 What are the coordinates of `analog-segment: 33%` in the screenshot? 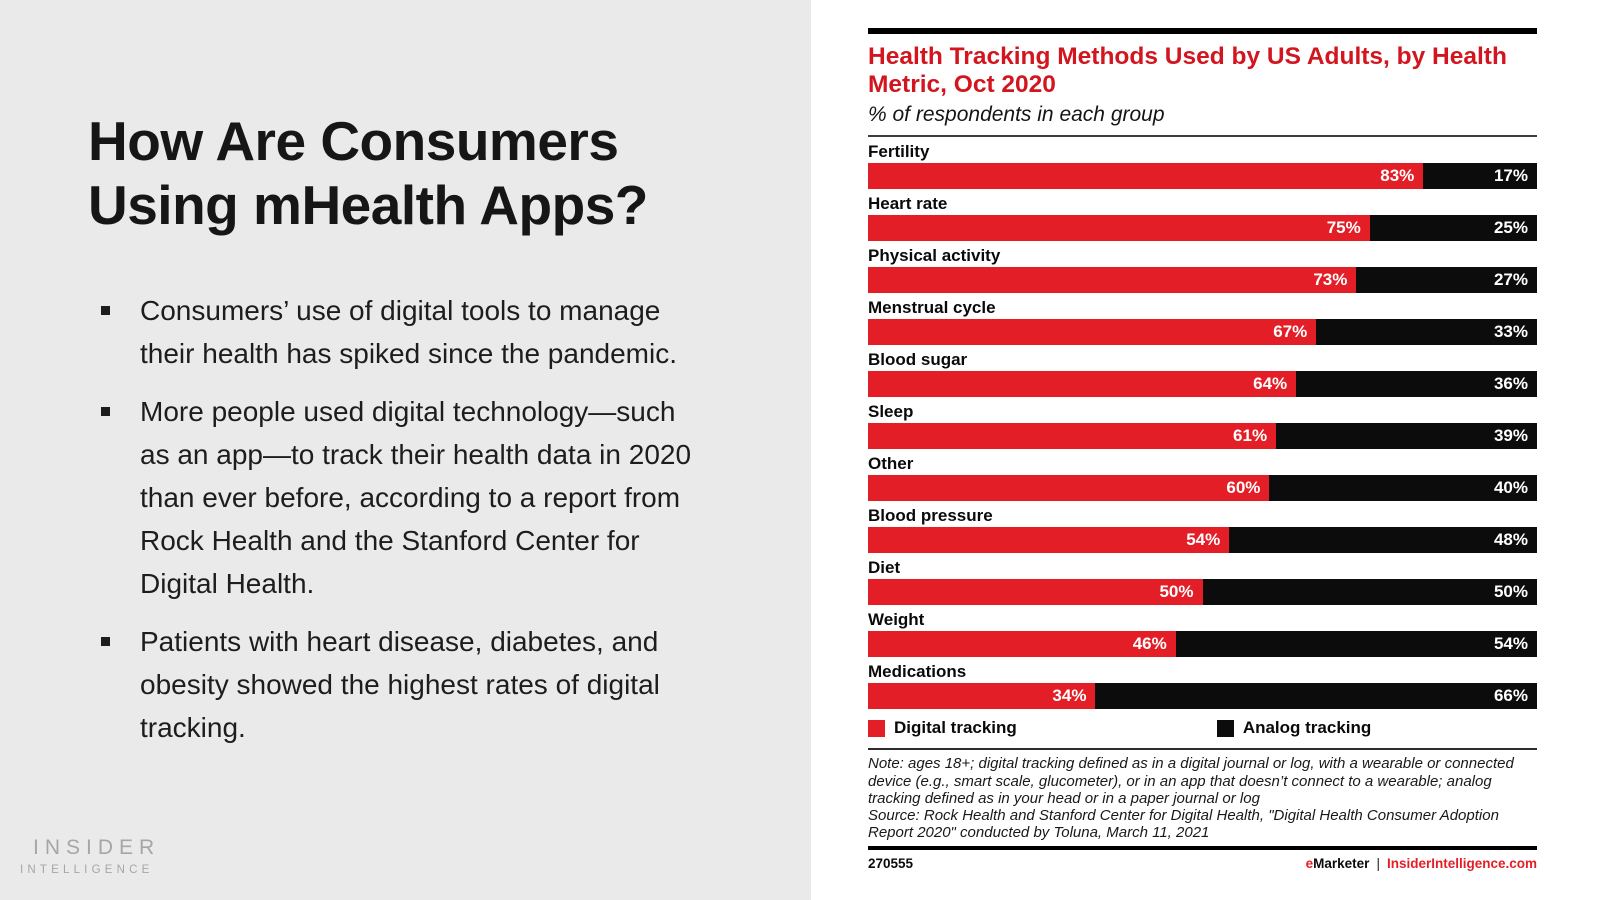 It's located at (1426, 332).